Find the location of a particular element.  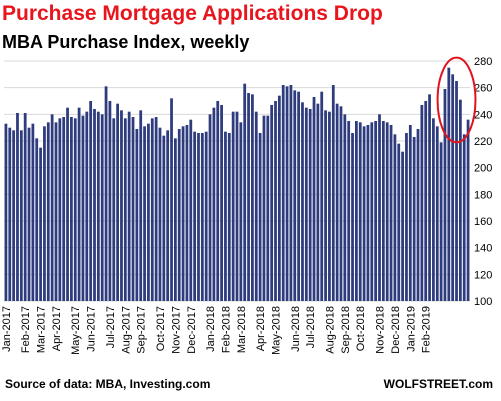

chart-title: Purchase Mortgage Applications Drop is located at coordinates (192, 13).